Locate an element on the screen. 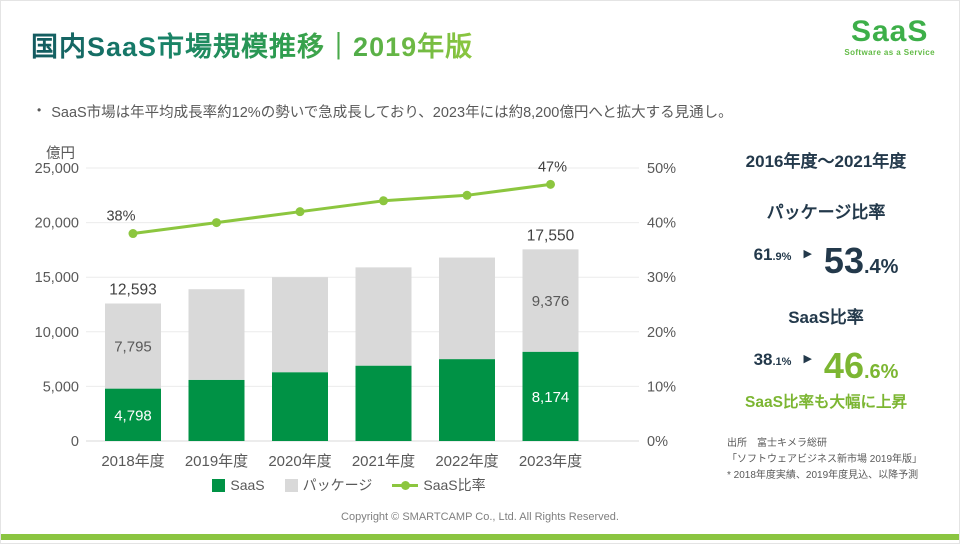 This screenshot has height=544, width=960. saas-value-label: 4,798 is located at coordinates (133, 415).